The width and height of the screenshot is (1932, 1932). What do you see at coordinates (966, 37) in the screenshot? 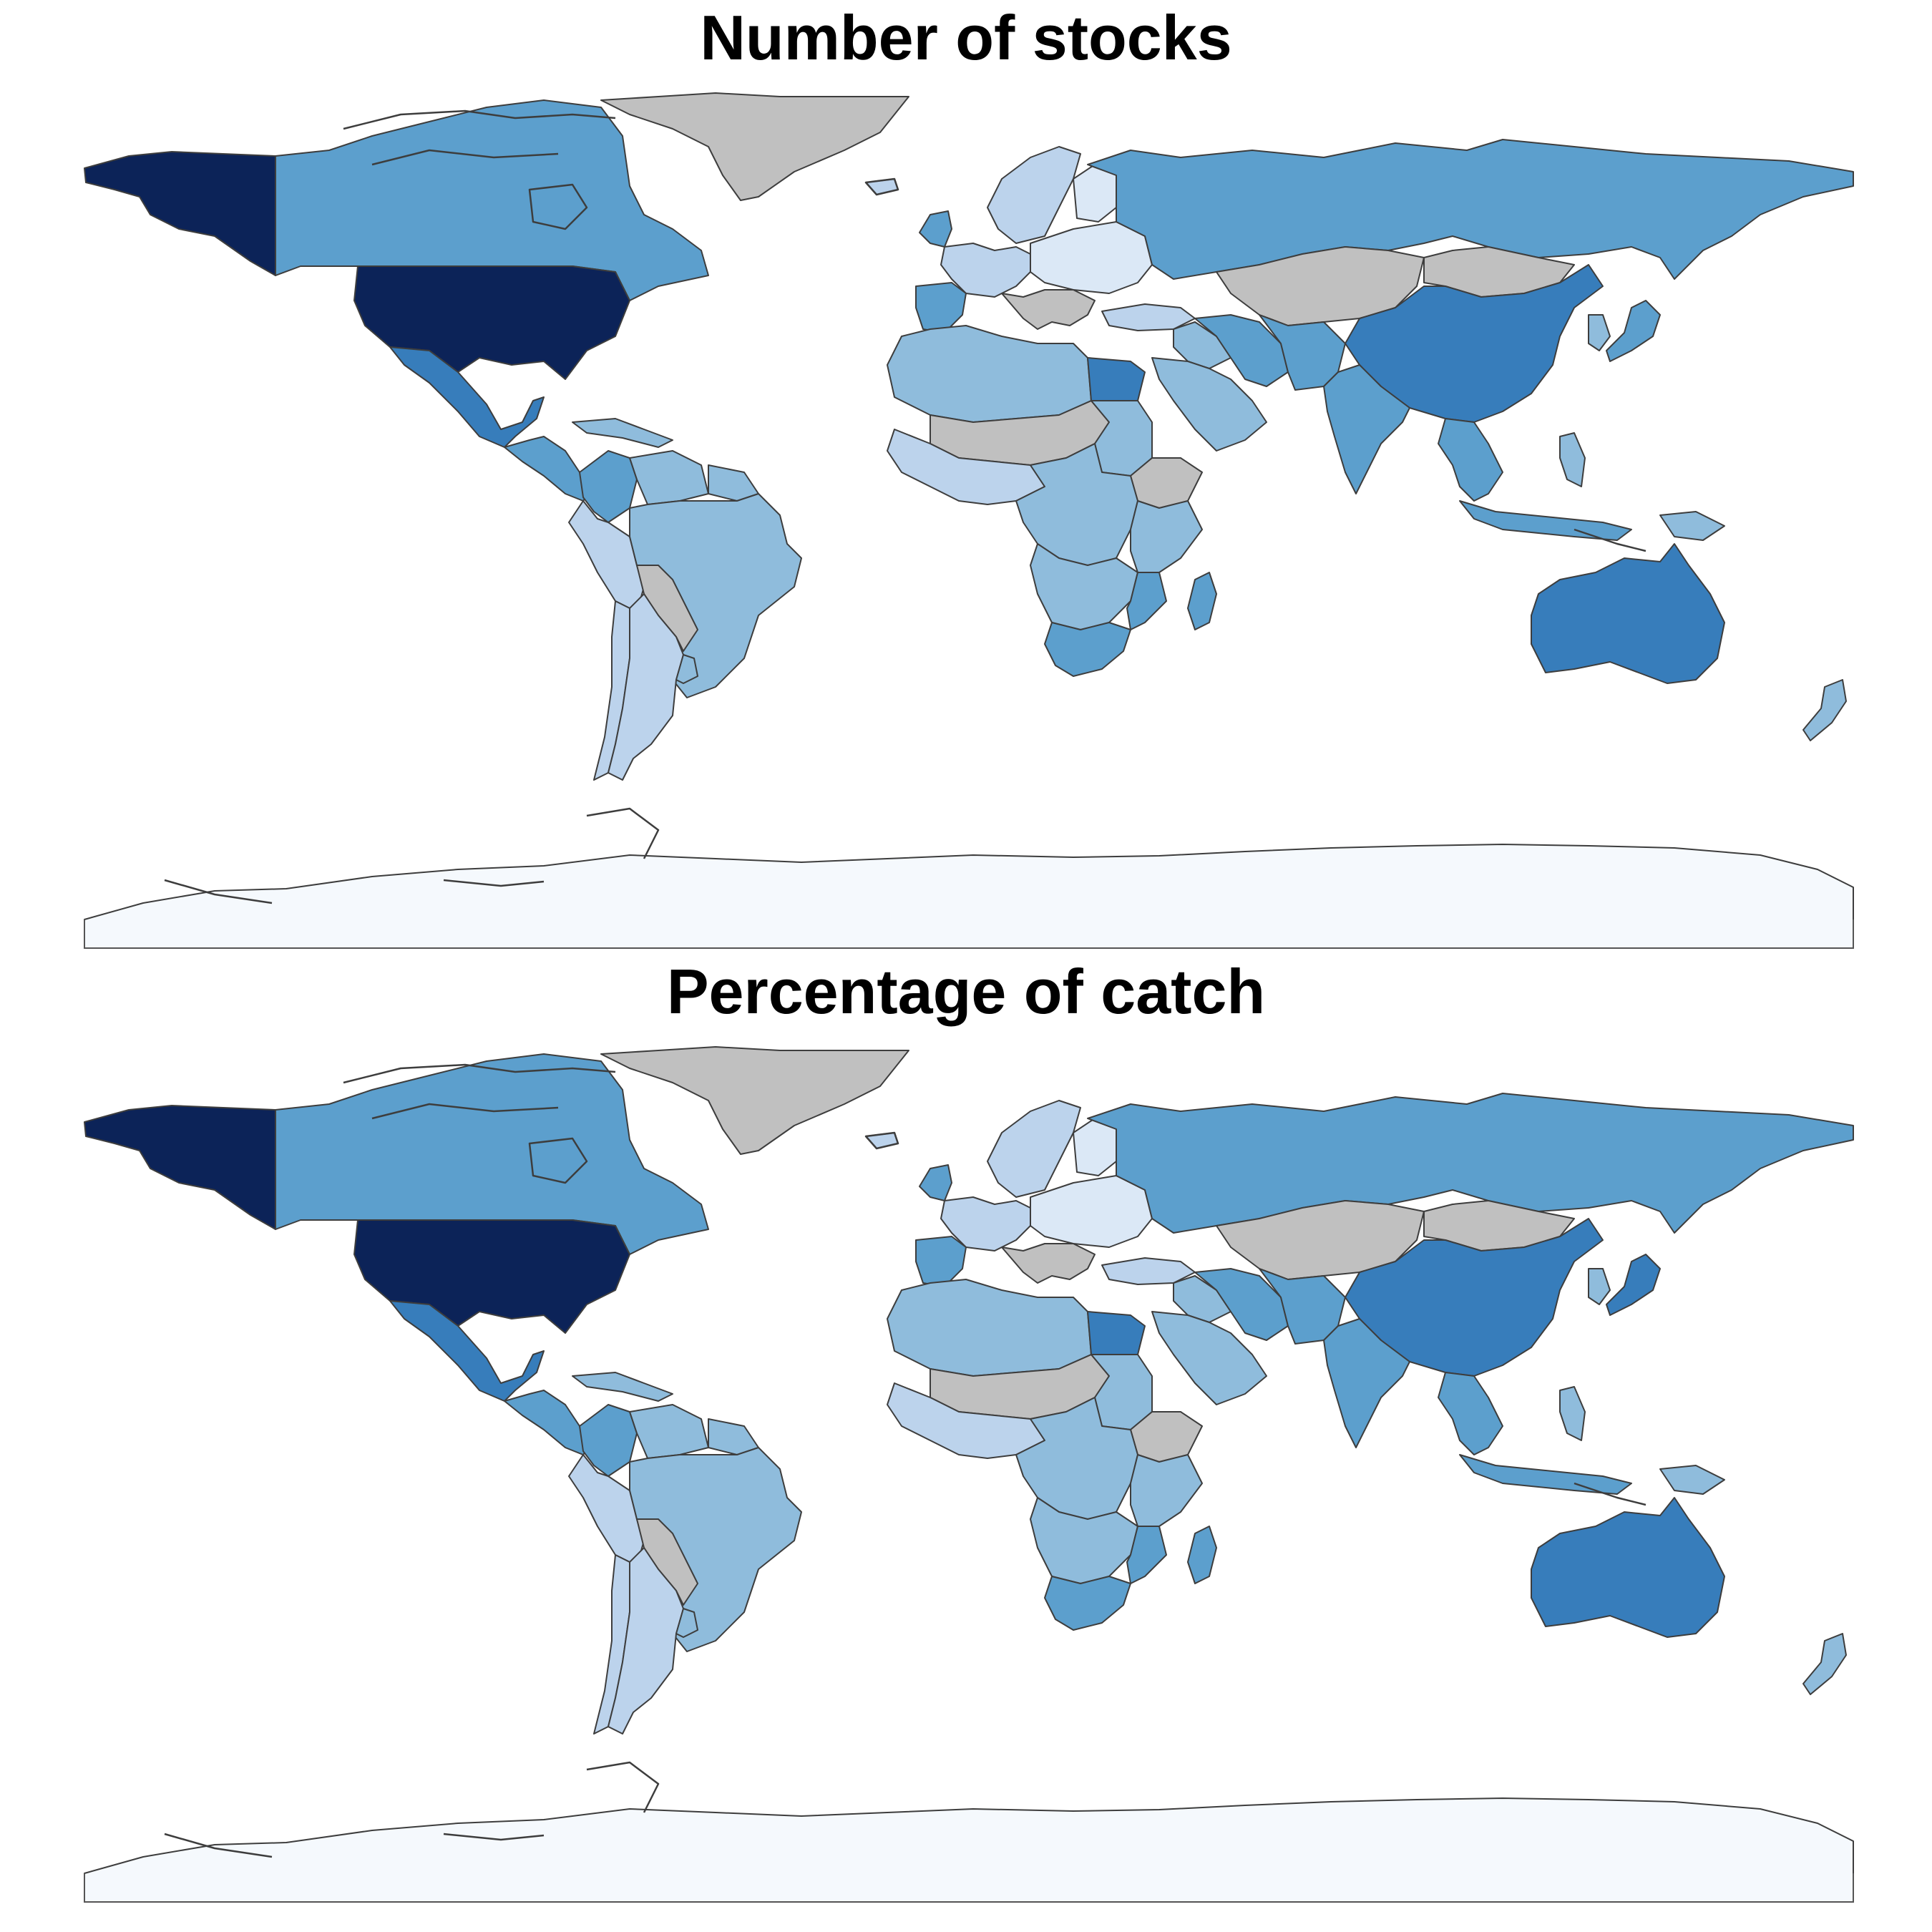
I see `map-title-number-of-stocks: Number of stocks` at bounding box center [966, 37].